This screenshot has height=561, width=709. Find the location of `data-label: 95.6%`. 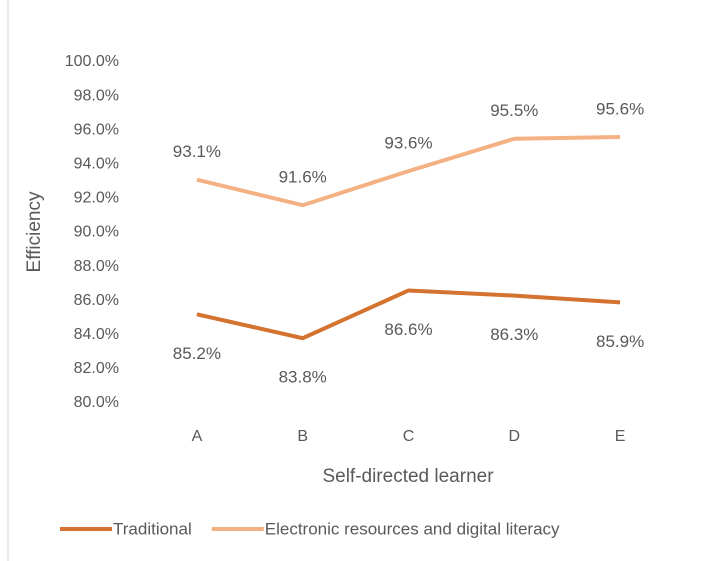

data-label: 95.6% is located at coordinates (620, 109).